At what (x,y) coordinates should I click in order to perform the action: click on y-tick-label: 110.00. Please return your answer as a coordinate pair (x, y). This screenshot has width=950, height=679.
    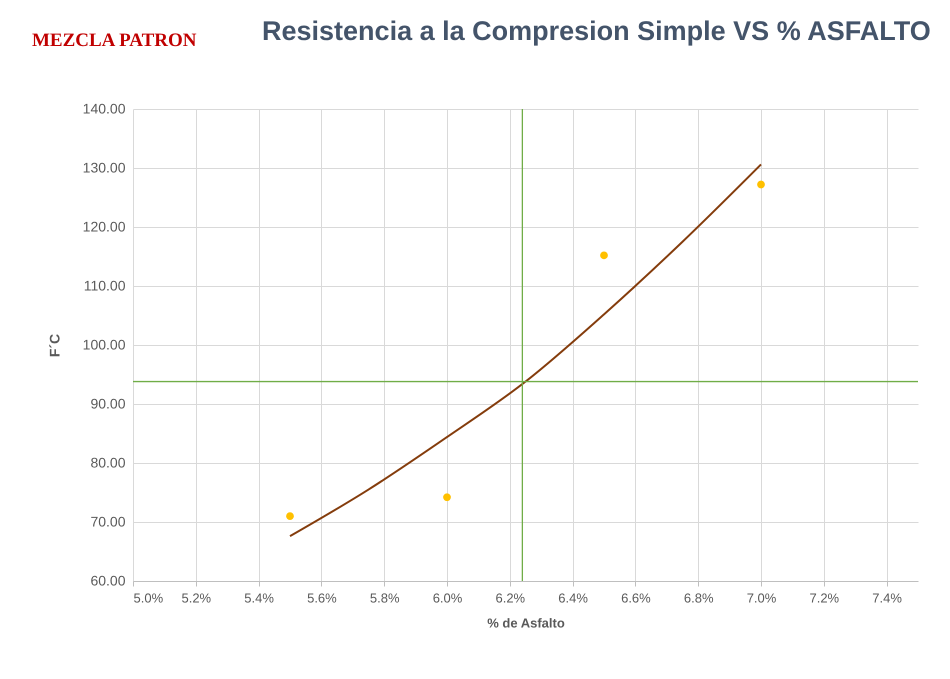
    Looking at the image, I should click on (105, 286).